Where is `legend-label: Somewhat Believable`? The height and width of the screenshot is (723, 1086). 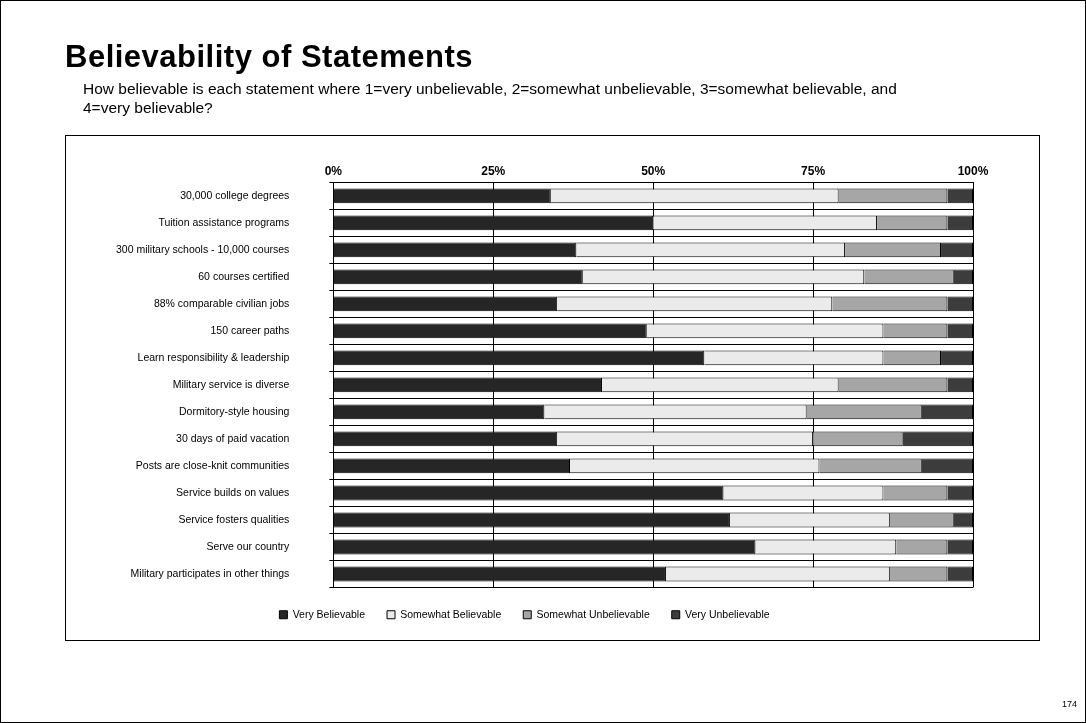
legend-label: Somewhat Believable is located at coordinates (451, 613).